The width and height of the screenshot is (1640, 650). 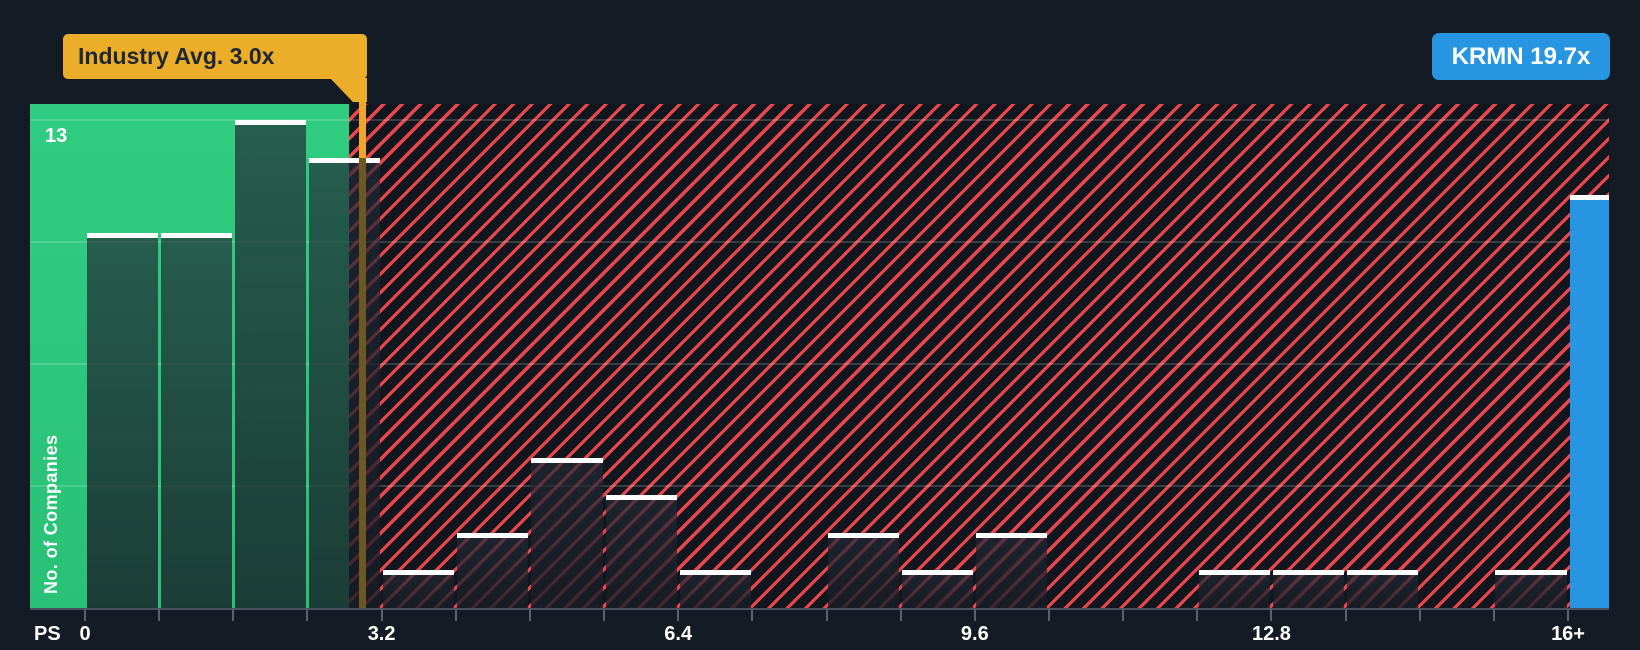 What do you see at coordinates (678, 634) in the screenshot?
I see `x-tick-label: 6.4` at bounding box center [678, 634].